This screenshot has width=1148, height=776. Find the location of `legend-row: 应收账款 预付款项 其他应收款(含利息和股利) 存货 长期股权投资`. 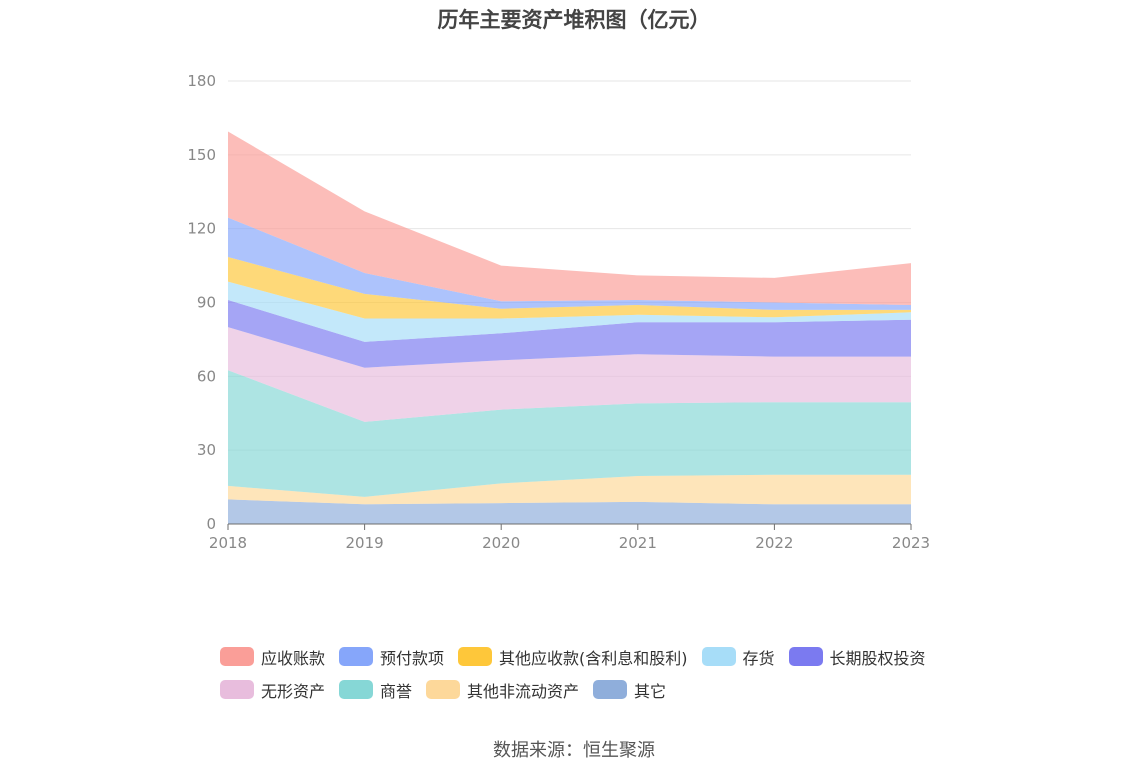

legend-row: 应收账款 预付款项 其他应收款(含利息和股利) 存货 长期股权投资 is located at coordinates (590, 656).